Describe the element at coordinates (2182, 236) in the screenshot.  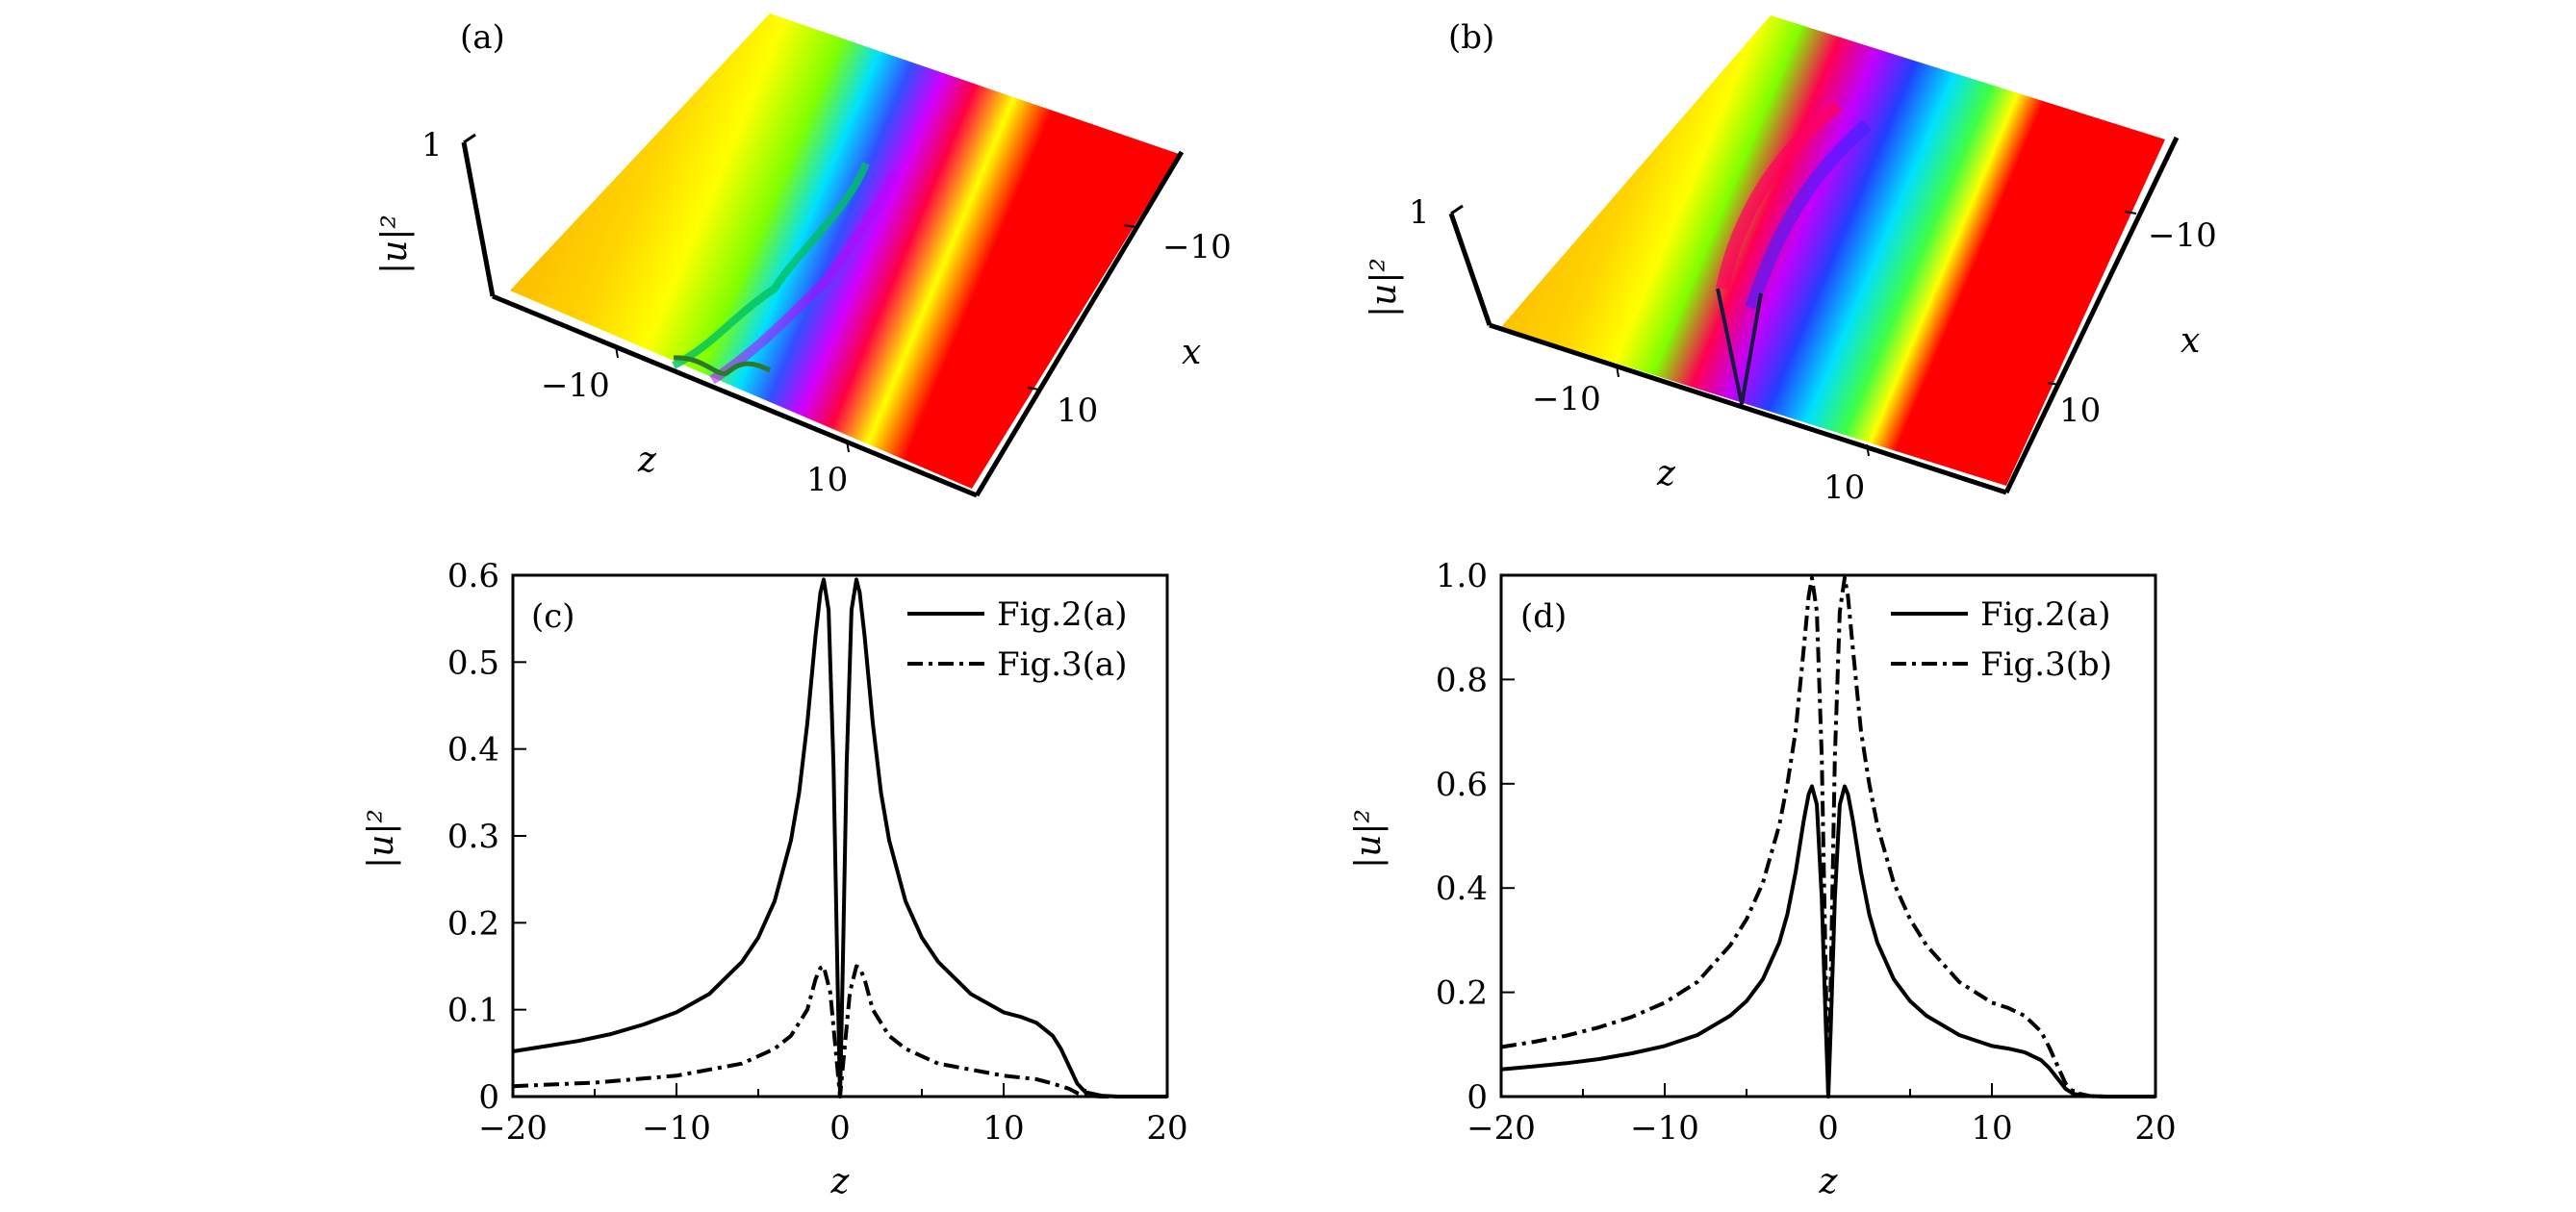
I see `panel-b-xtick-neg: −10` at that location.